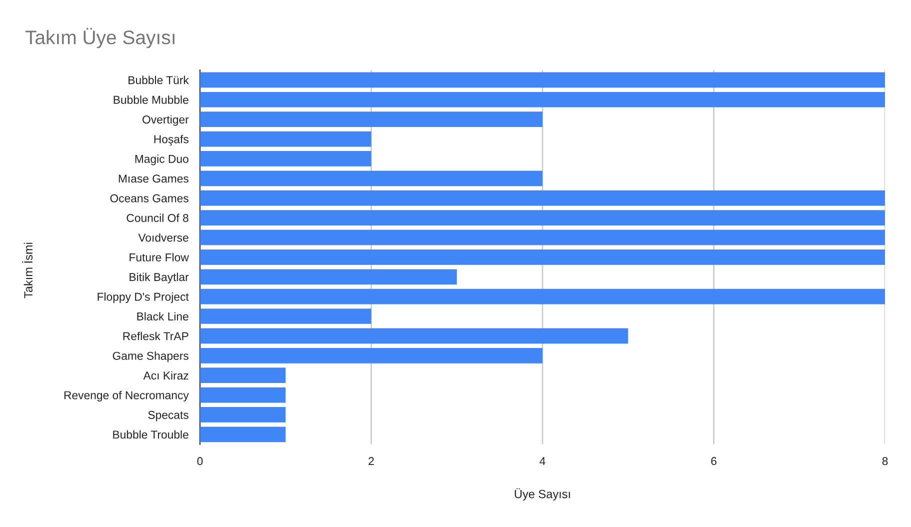 Image resolution: width=911 pixels, height=527 pixels. Describe the element at coordinates (161, 160) in the screenshot. I see `y-tick-label: Magic Duo` at that location.